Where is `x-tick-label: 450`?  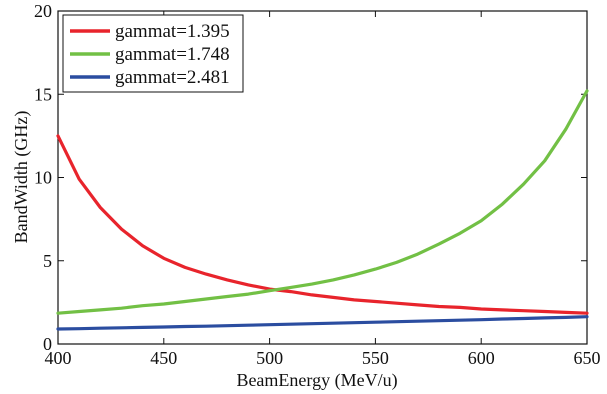
x-tick-label: 450 is located at coordinates (163, 358).